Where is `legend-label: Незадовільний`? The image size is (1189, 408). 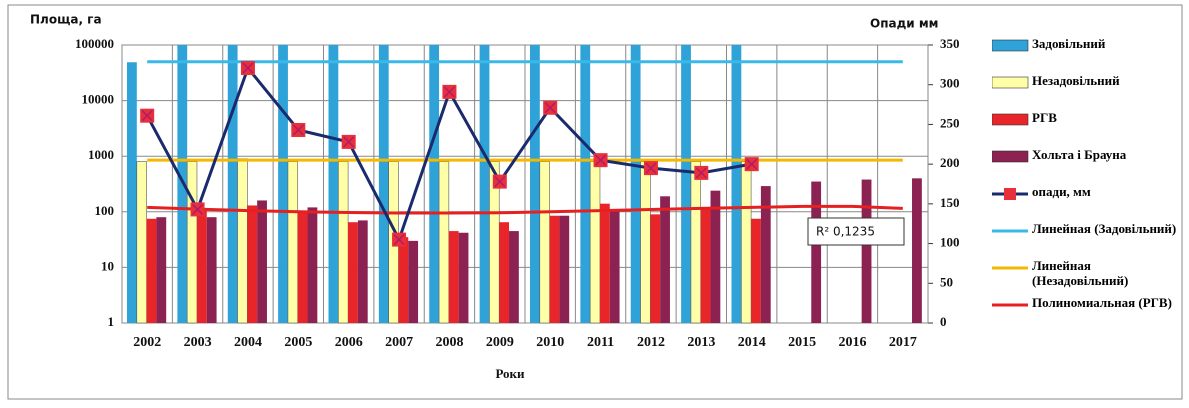
legend-label: Незадовільний is located at coordinates (1076, 80).